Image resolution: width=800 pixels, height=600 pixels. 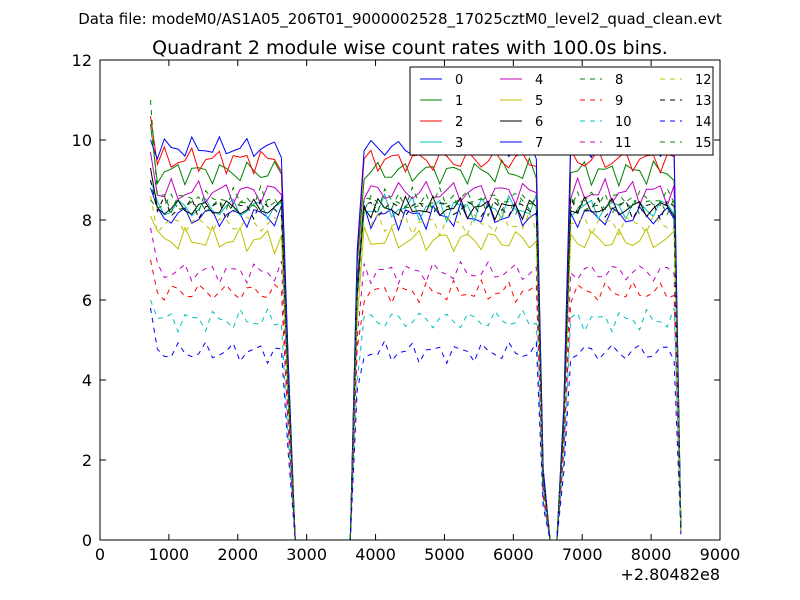 What do you see at coordinates (623, 143) in the screenshot?
I see `legend-label-11: 11` at bounding box center [623, 143].